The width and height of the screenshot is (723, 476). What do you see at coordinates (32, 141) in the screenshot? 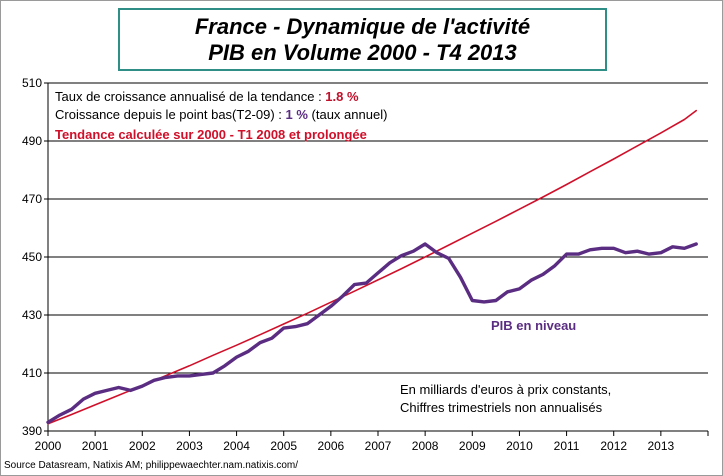
I see `y-tick-label-490: 490` at bounding box center [32, 141].